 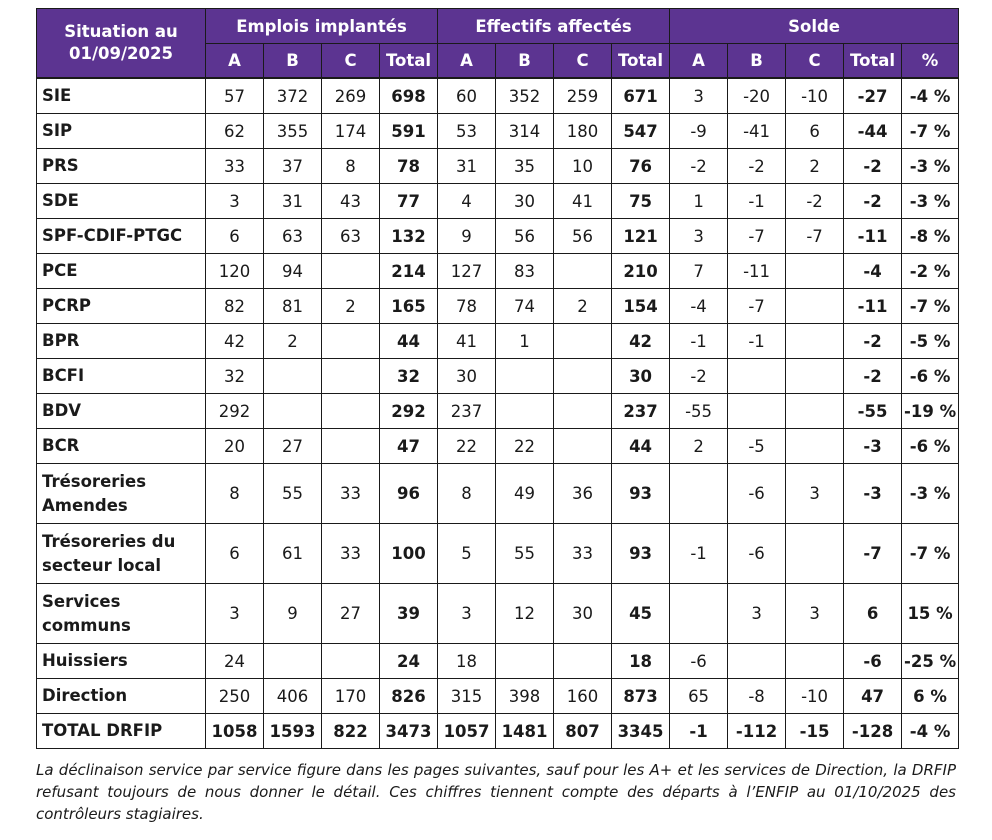 What do you see at coordinates (498, 341) in the screenshot?
I see `table-row: BPR 42 2 44 41 1 42 -1 -1 -2 -5 %` at bounding box center [498, 341].